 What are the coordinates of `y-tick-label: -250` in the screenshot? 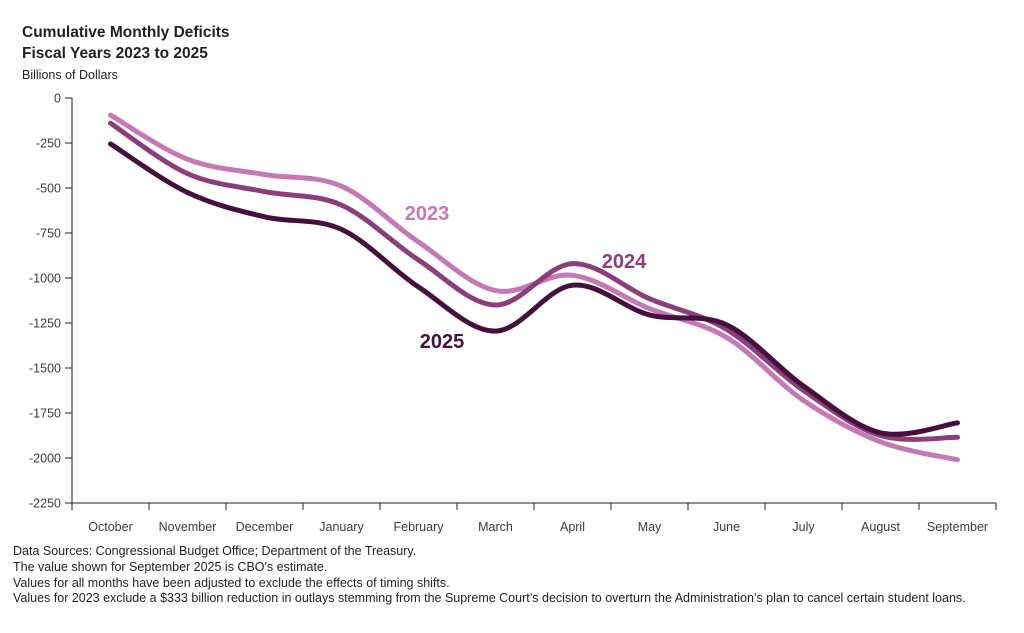 It's located at (48, 144).